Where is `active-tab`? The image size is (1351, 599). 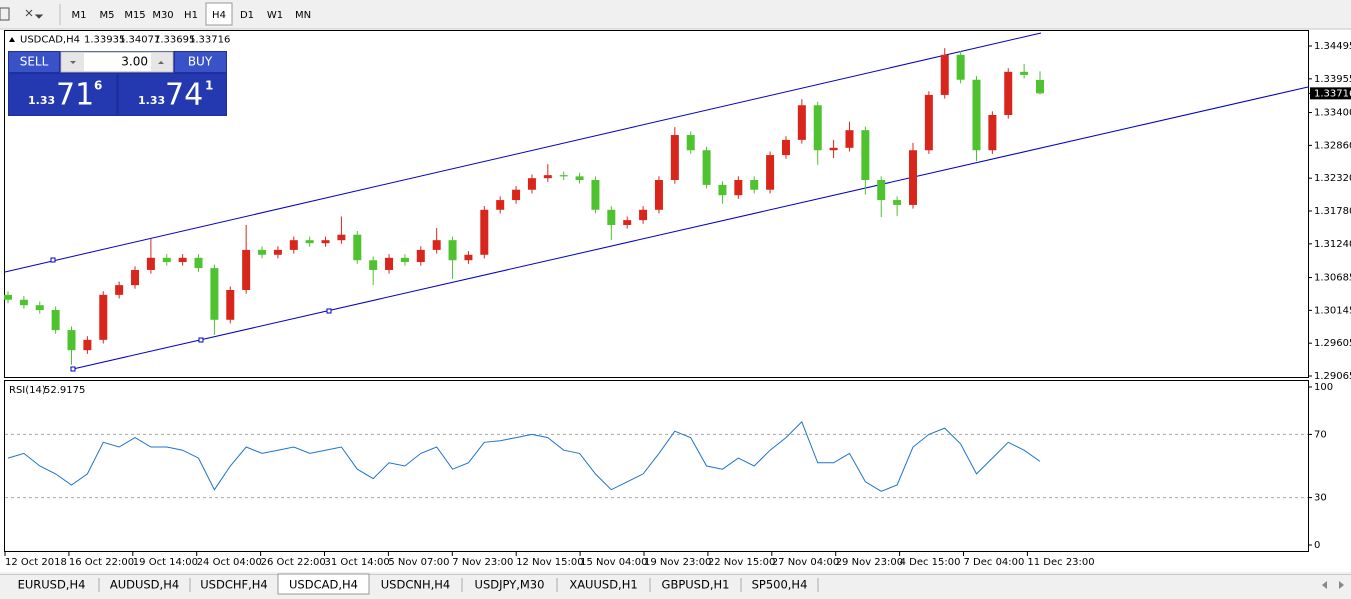 active-tab is located at coordinates (323, 584).